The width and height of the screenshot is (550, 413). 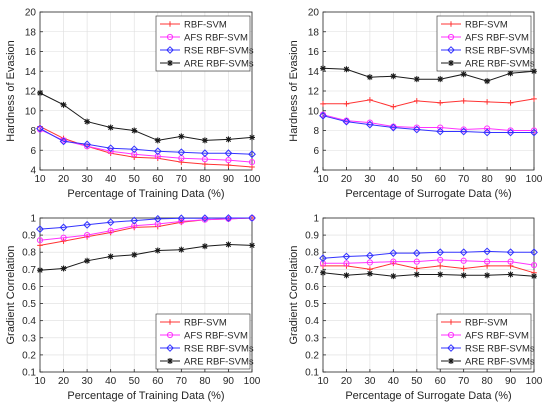 What do you see at coordinates (464, 179) in the screenshot?
I see `x-tick-label: 70` at bounding box center [464, 179].